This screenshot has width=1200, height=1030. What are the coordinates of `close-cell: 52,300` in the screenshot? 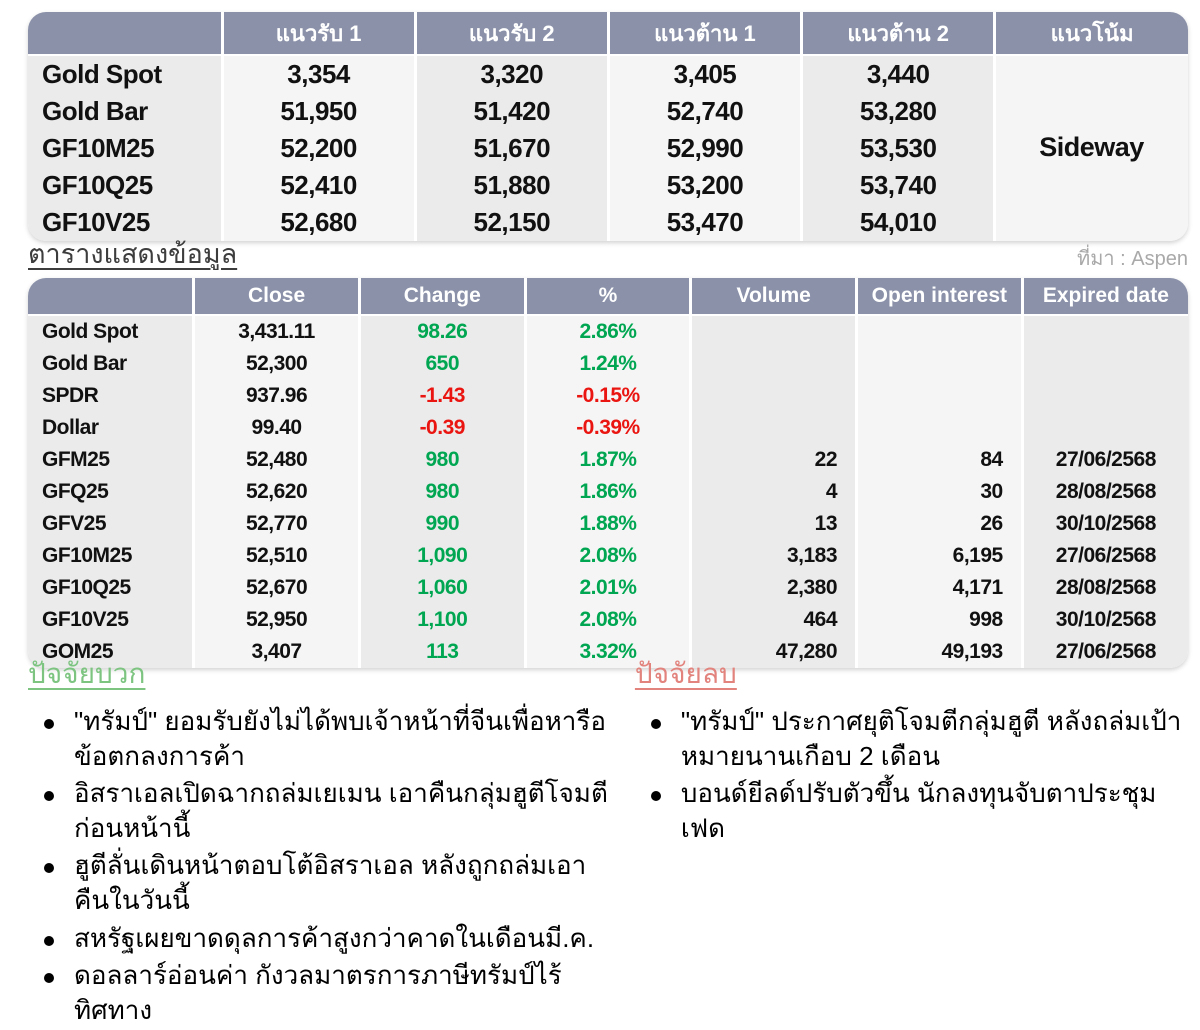 It's located at (277, 364).